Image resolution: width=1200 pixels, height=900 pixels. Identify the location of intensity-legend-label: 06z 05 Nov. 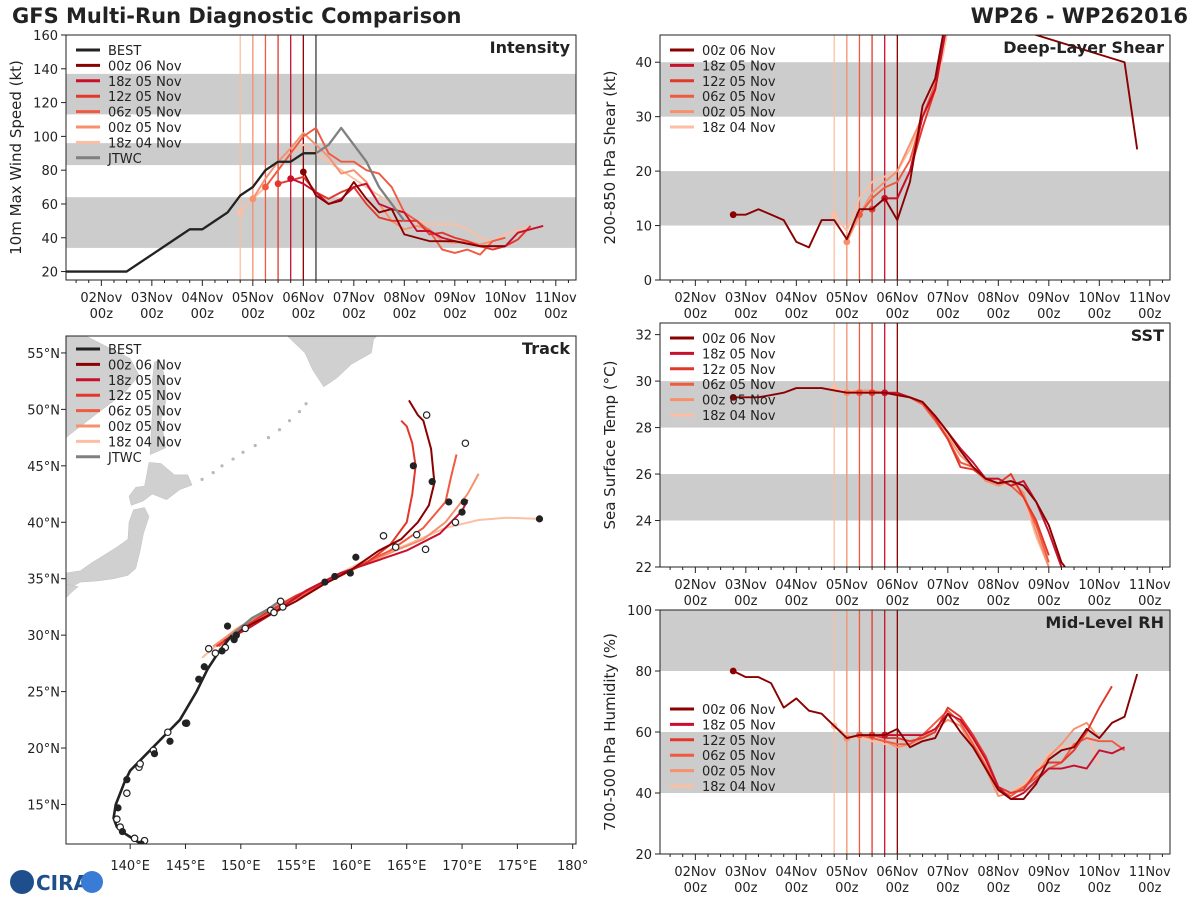
(145, 113).